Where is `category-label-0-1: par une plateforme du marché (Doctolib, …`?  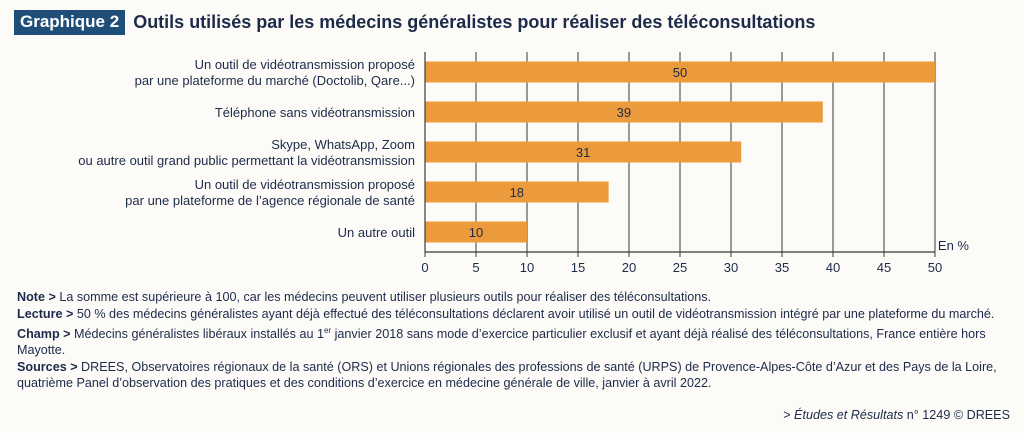
category-label-0-1: par une plateforme du marché (Doctolib, … is located at coordinates (275, 80).